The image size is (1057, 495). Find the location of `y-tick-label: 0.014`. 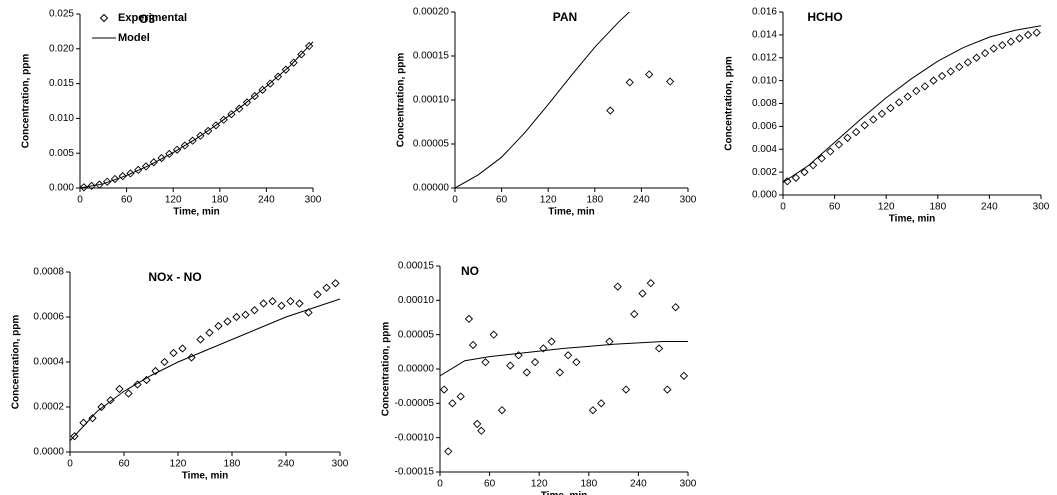

y-tick-label: 0.014 is located at coordinates (764, 35).